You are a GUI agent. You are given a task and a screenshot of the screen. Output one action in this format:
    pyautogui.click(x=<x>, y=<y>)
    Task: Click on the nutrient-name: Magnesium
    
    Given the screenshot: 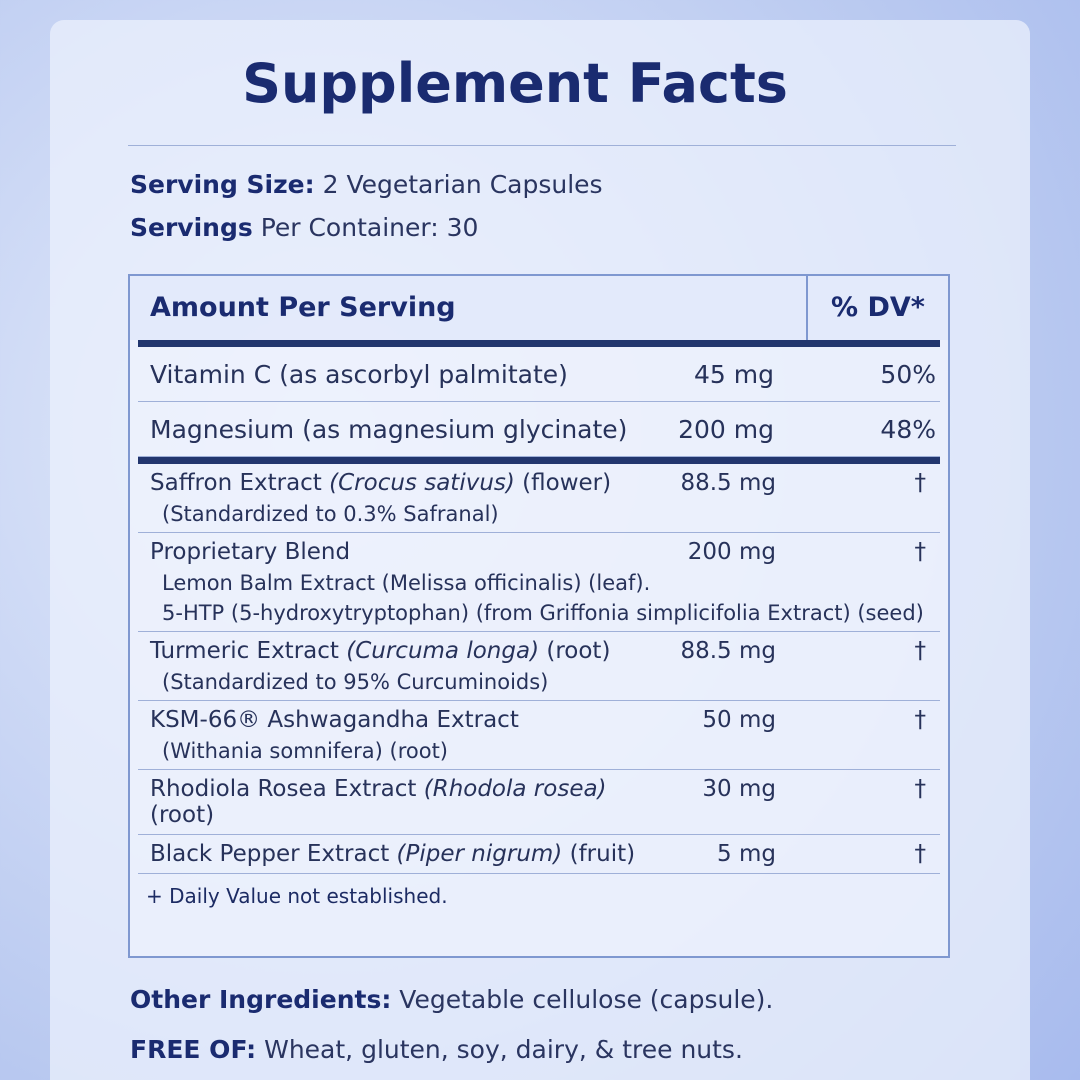 What is the action you would take?
    pyautogui.click(x=222, y=429)
    